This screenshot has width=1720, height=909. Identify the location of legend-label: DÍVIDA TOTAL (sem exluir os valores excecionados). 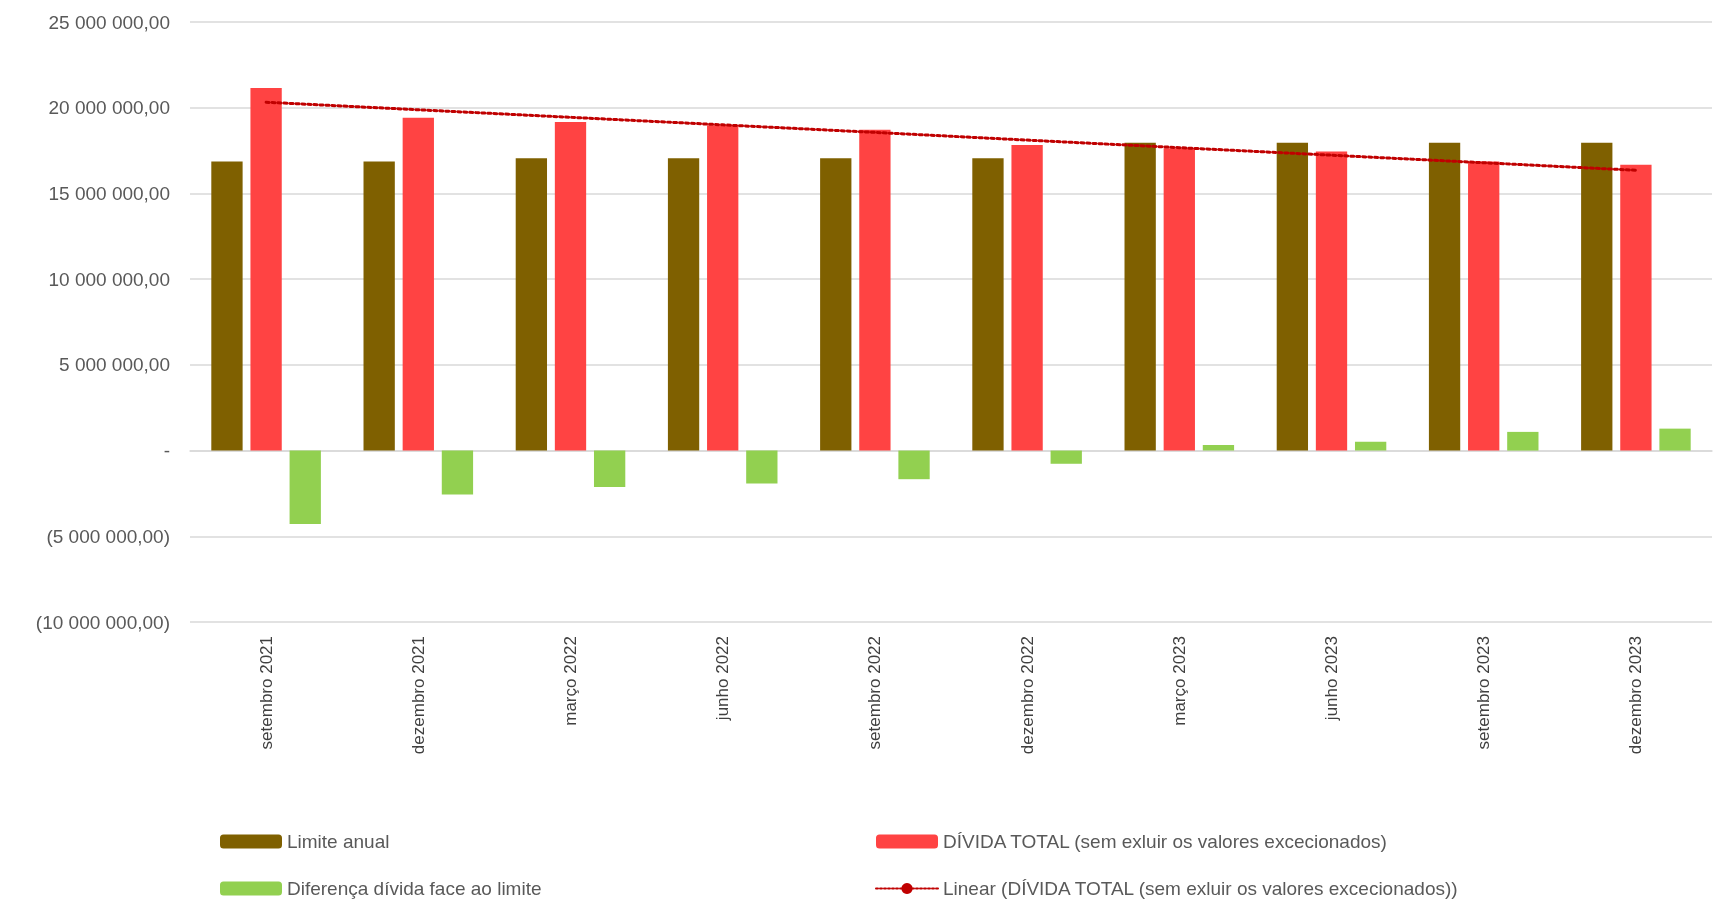
(1165, 841).